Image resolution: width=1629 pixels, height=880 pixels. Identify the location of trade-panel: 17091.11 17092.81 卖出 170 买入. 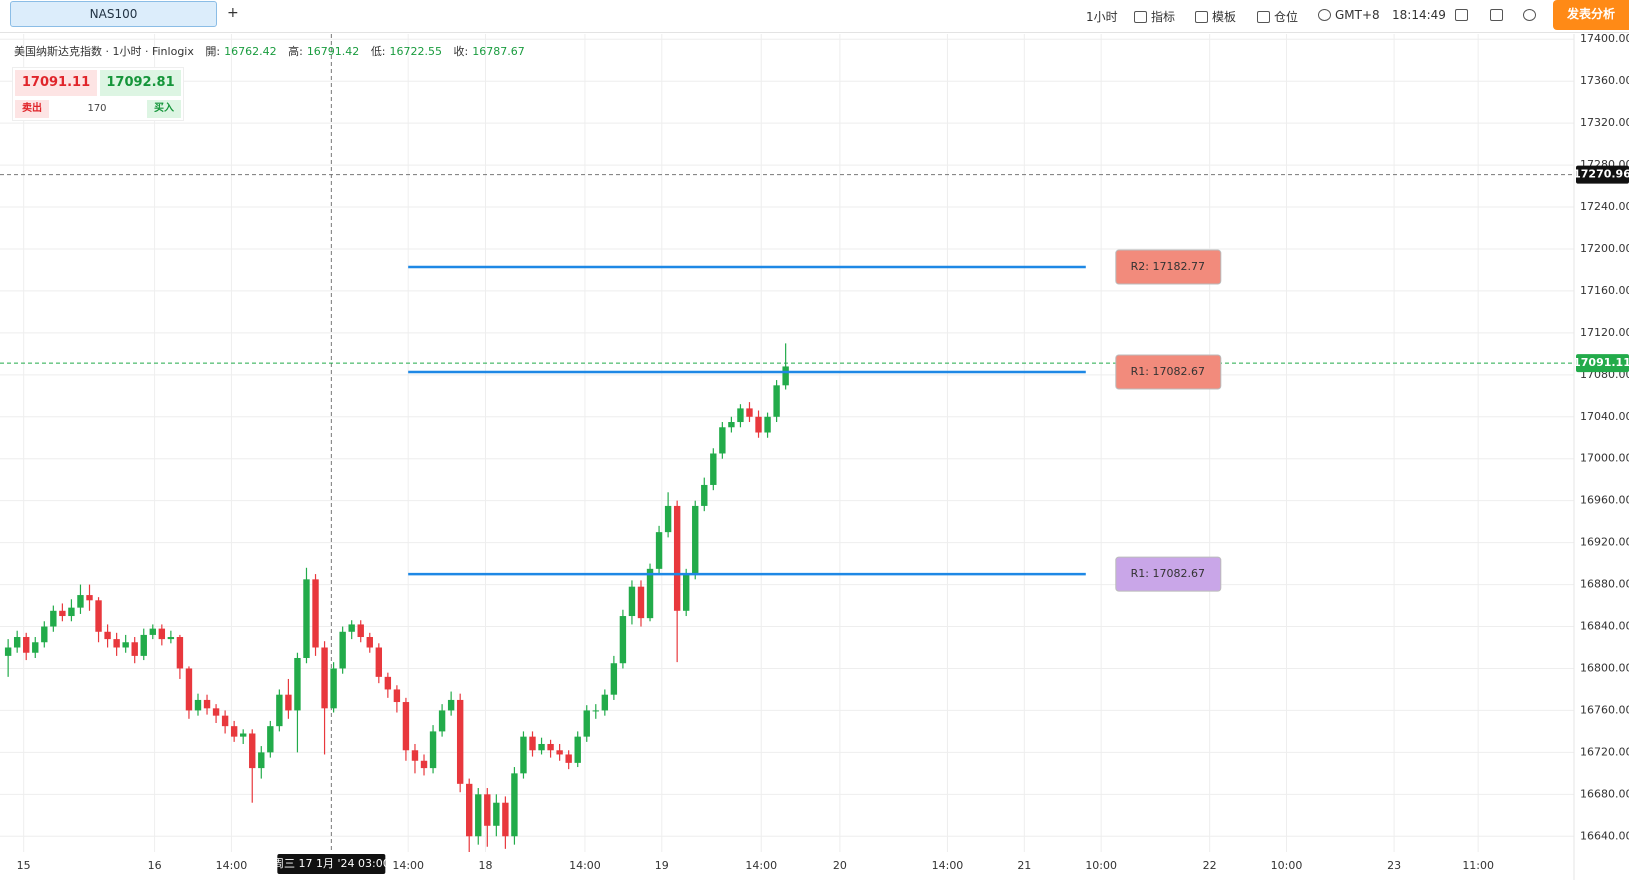
(98, 94).